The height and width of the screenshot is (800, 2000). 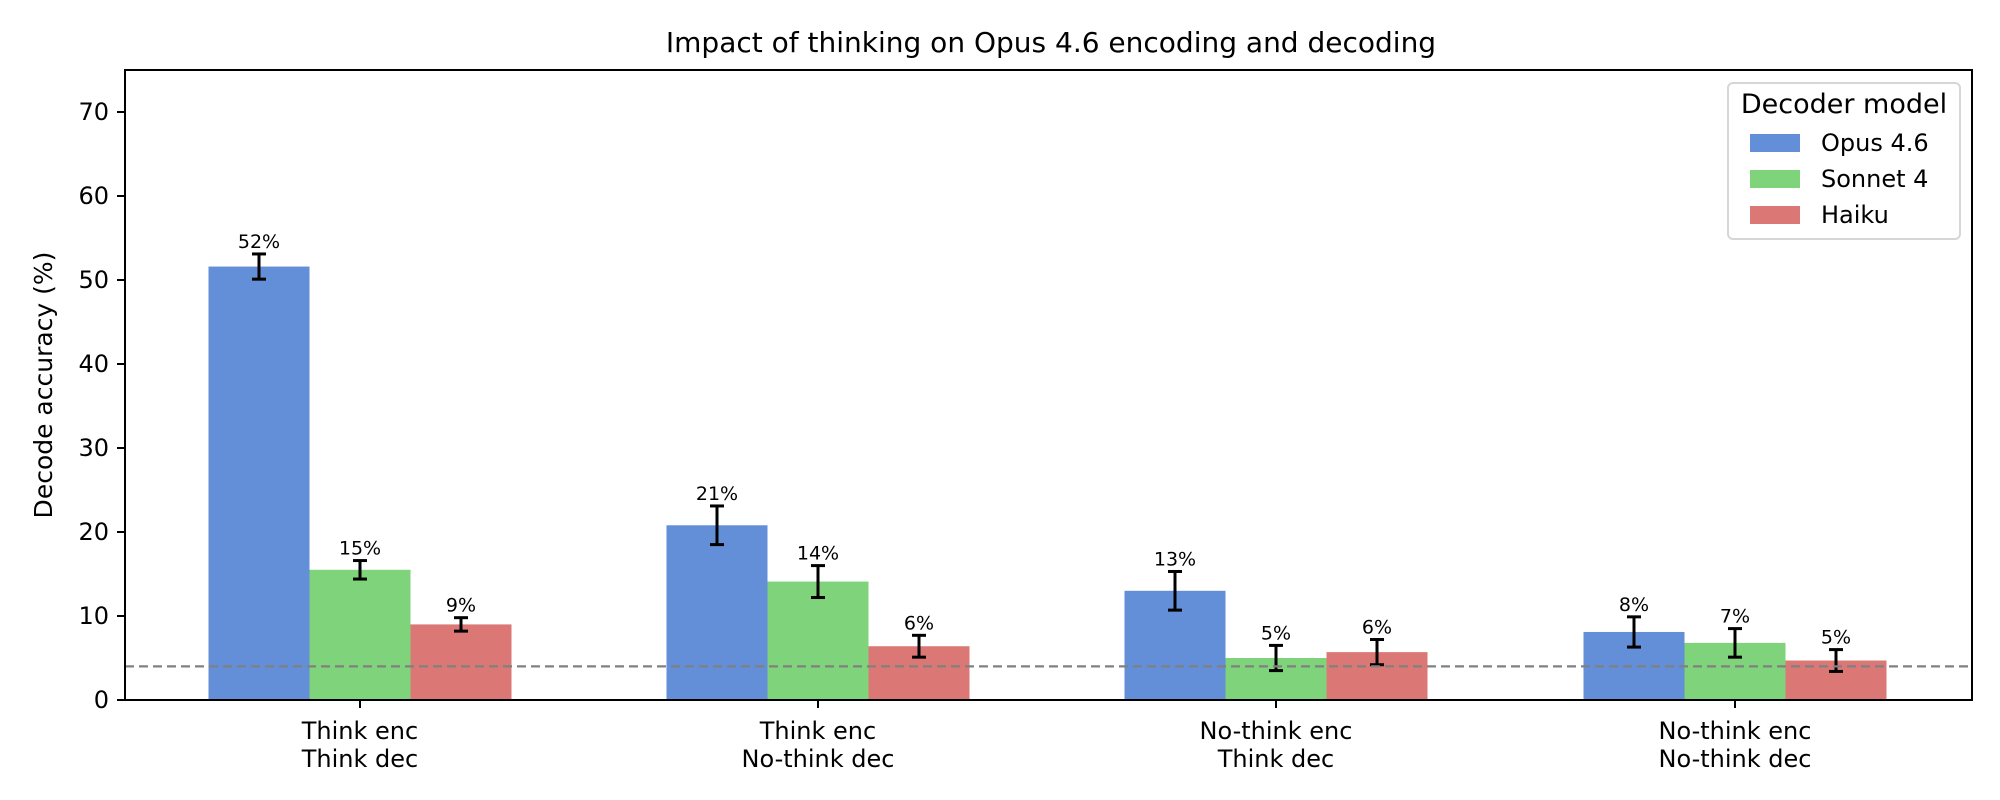 I want to click on legend-box, so click(x=1844, y=161).